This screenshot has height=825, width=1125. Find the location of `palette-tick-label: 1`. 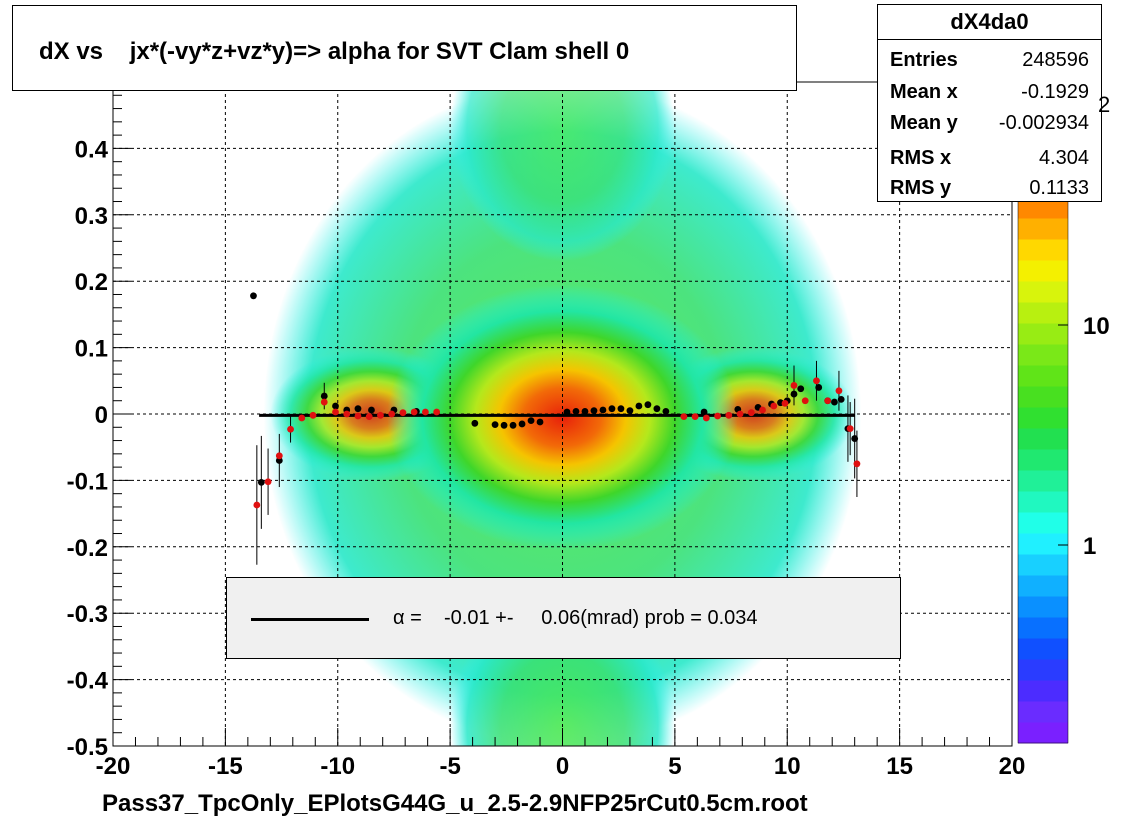

palette-tick-label: 1 is located at coordinates (1089, 546).